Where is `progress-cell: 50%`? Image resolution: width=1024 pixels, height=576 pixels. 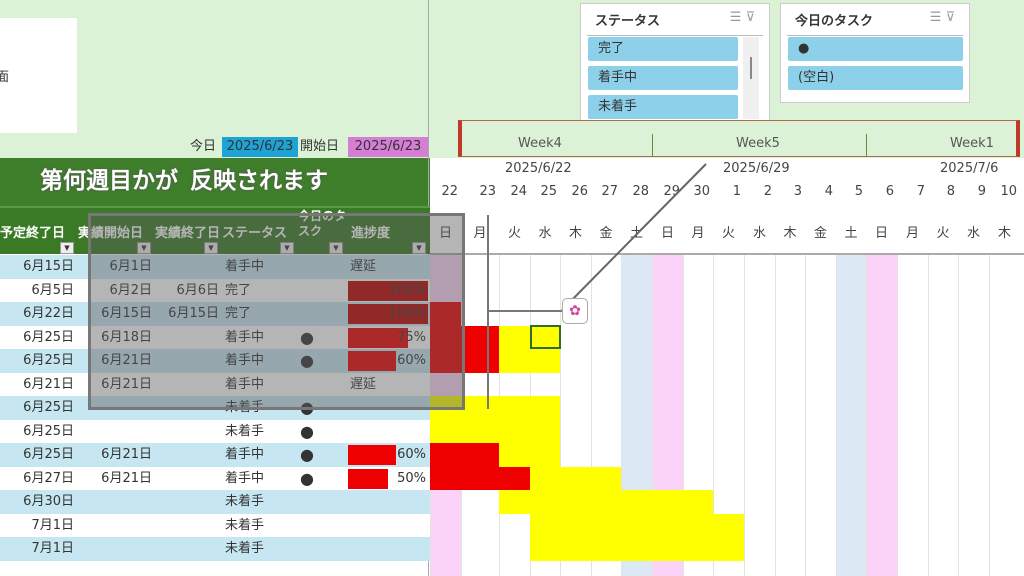
progress-cell: 50% is located at coordinates (411, 478).